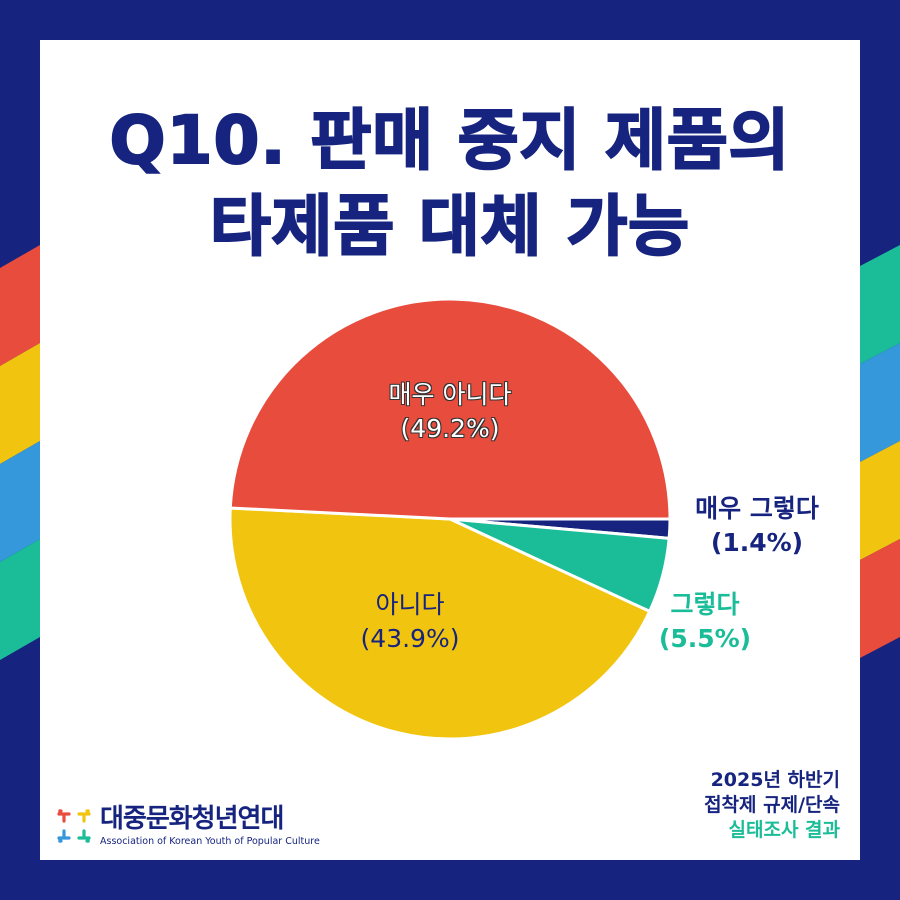 The height and width of the screenshot is (900, 900). I want to click on label-yes-pct: (5.5%), so click(705, 638).